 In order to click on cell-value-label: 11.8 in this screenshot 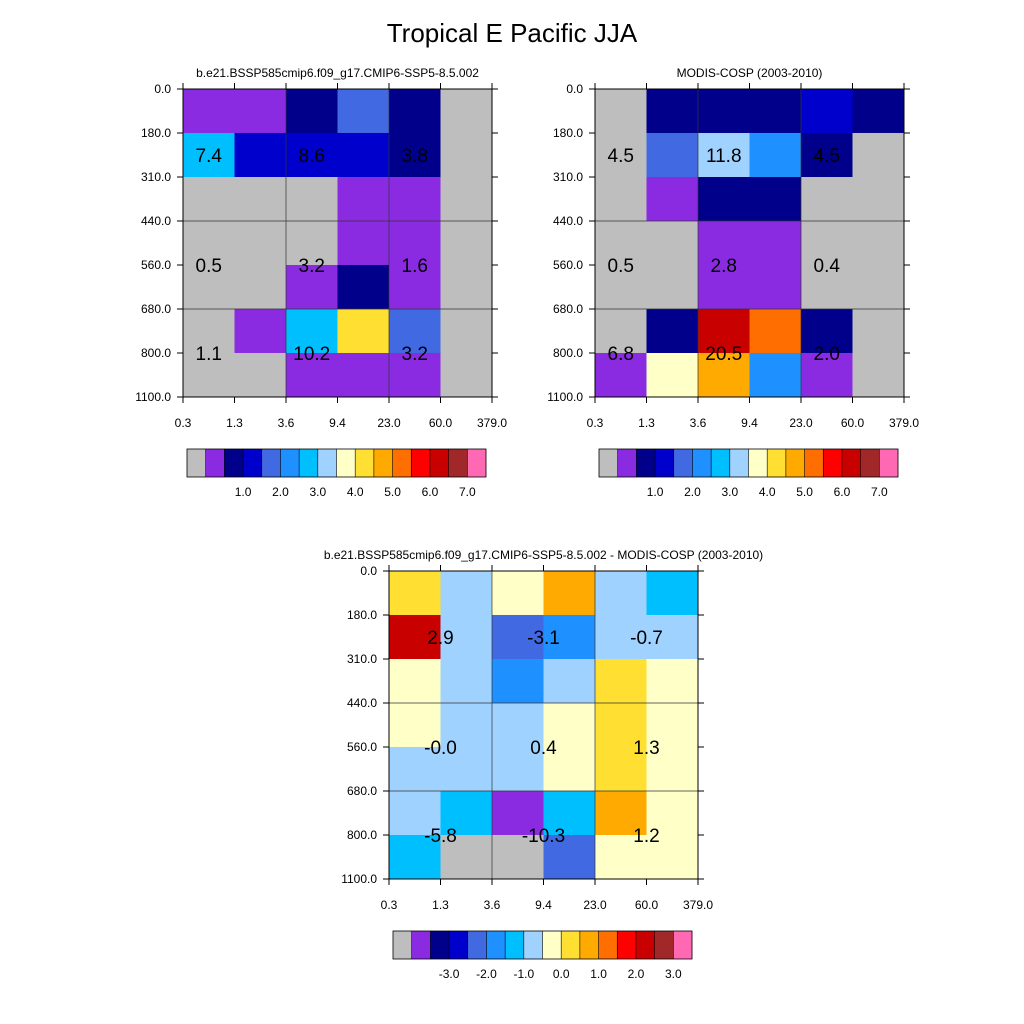, I will do `click(724, 156)`.